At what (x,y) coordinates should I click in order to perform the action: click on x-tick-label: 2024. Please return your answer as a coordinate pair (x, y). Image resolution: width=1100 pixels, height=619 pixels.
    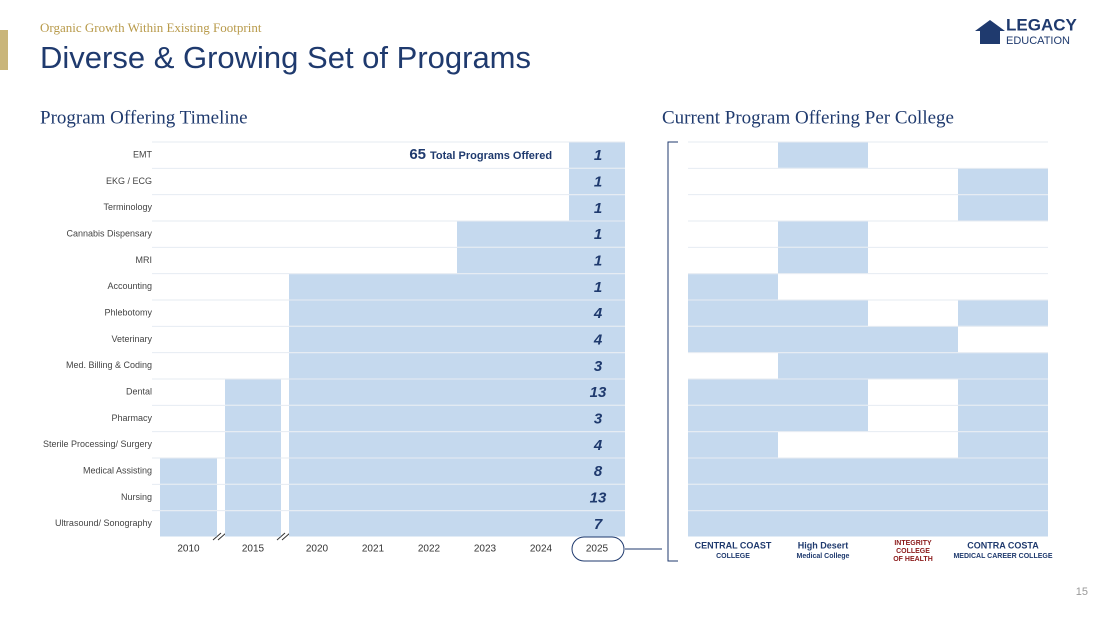
    Looking at the image, I should click on (541, 549).